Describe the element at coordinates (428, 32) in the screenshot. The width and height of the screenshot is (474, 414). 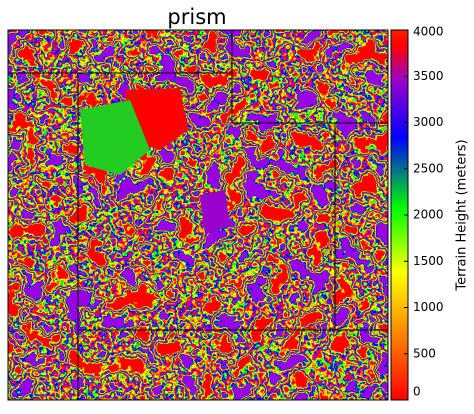
I see `colorbar-tick-label: 4000` at that location.